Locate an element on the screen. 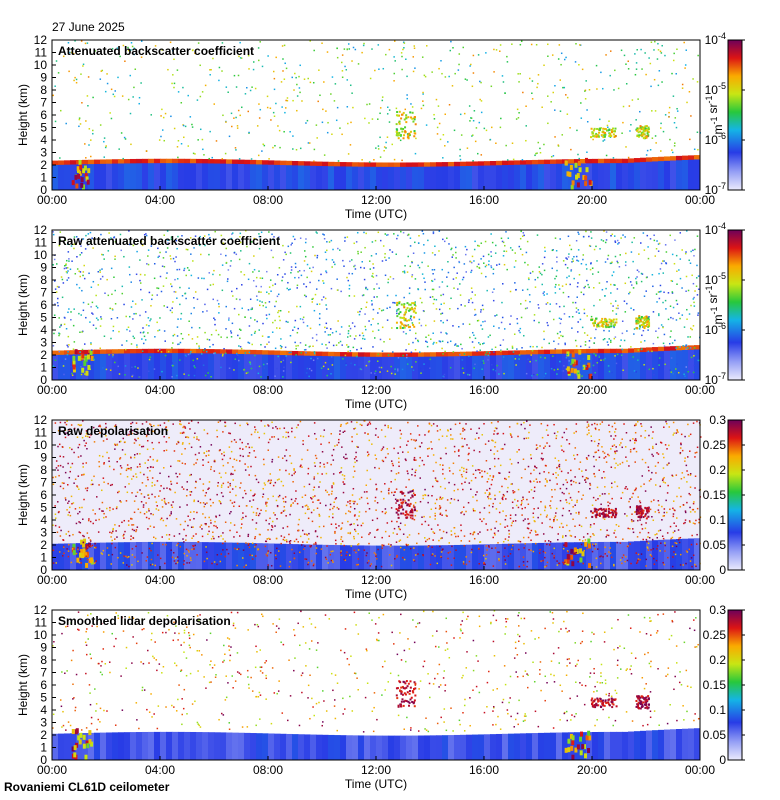  panel-title: Attenuated backscatter coefficient is located at coordinates (156, 51).